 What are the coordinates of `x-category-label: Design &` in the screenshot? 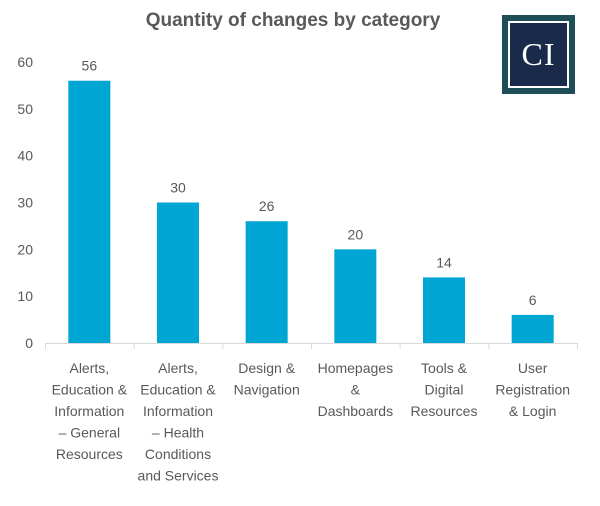 It's located at (266, 368).